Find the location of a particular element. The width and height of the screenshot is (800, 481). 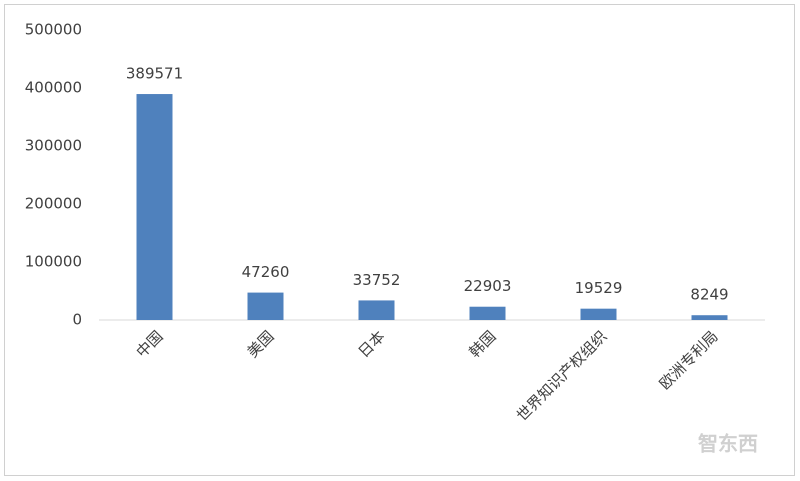

watermark: 智东西 is located at coordinates (728, 444).